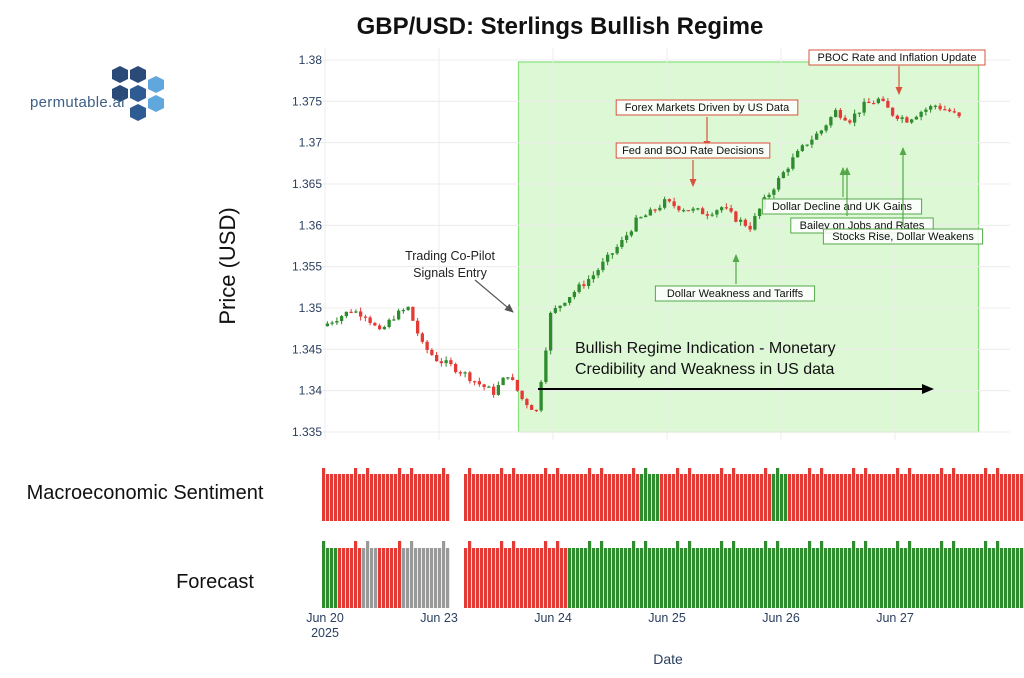 The image size is (1024, 678). I want to click on logo-text: permutable.ai, so click(77, 102).